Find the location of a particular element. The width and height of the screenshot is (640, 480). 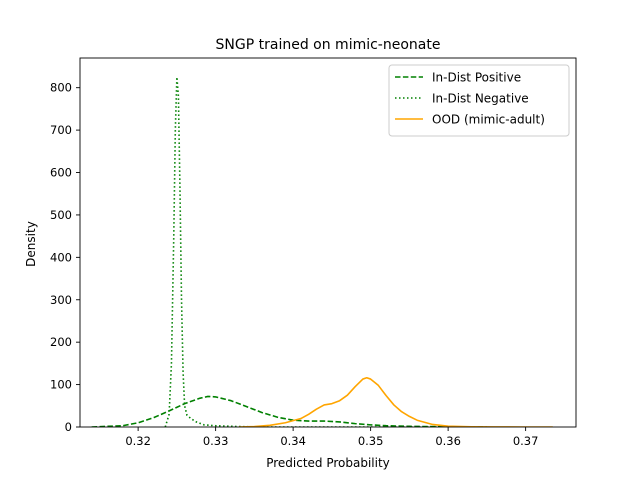

y-tick-label: 0 is located at coordinates (68, 427).